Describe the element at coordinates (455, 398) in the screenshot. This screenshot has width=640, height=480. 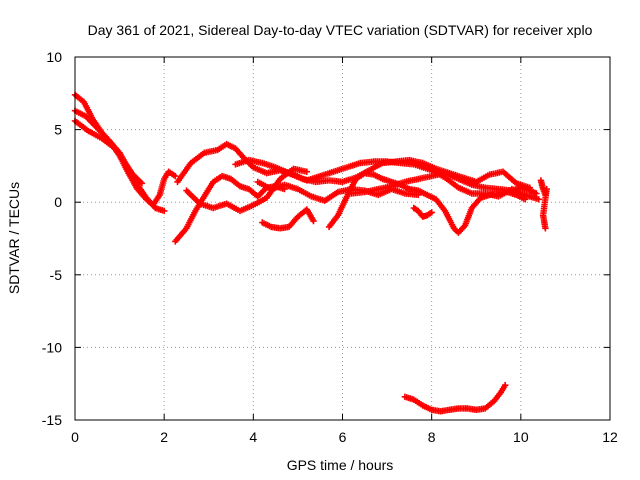
I see `series-arc-n` at that location.